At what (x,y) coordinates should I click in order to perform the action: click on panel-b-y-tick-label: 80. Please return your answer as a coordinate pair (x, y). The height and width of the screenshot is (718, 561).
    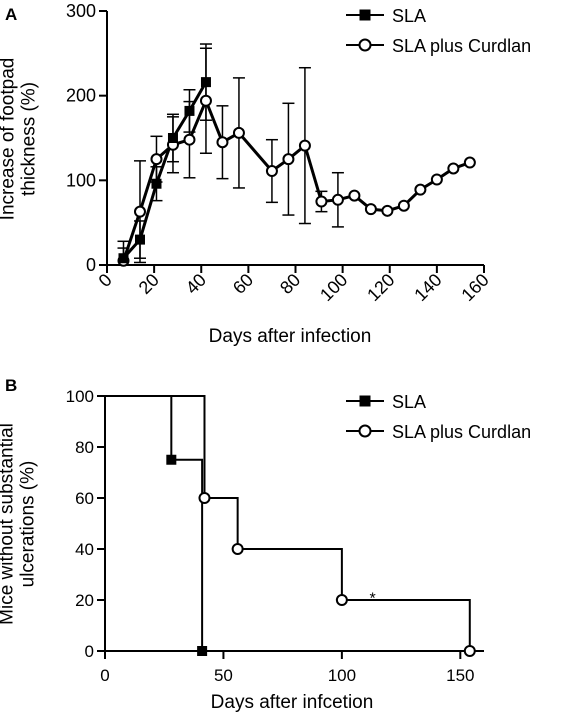
    Looking at the image, I should click on (84, 447).